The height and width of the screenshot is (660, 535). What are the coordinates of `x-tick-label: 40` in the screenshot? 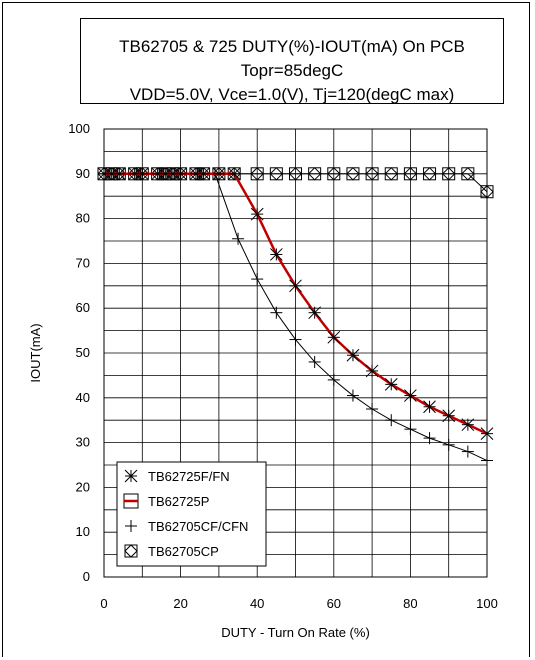 It's located at (257, 603).